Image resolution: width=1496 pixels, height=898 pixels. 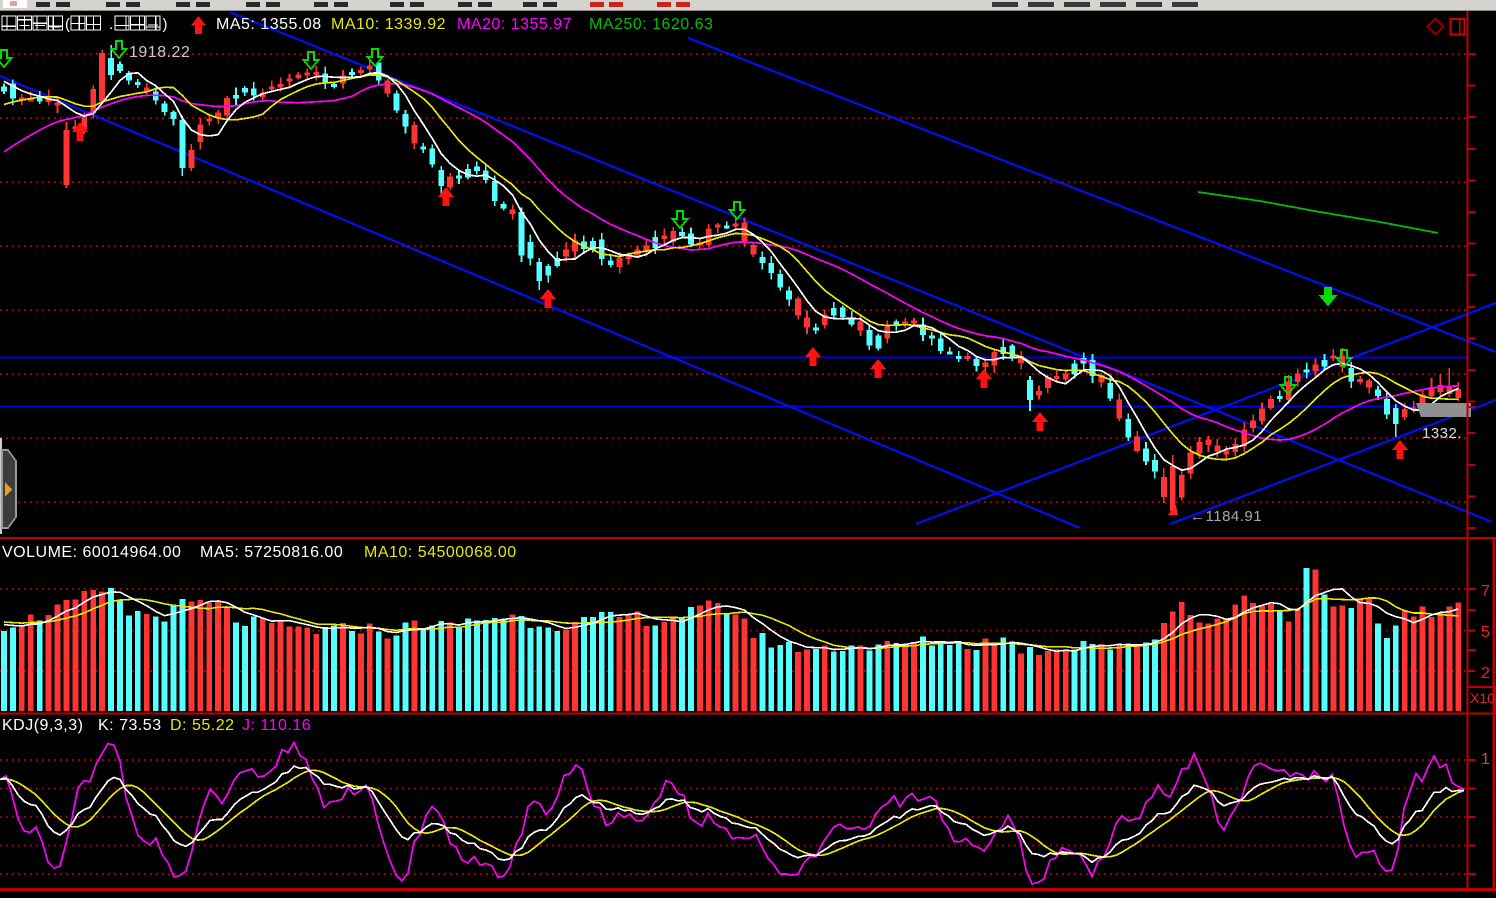 What do you see at coordinates (130, 725) in the screenshot?
I see `svg-text: K: 73.53` at bounding box center [130, 725].